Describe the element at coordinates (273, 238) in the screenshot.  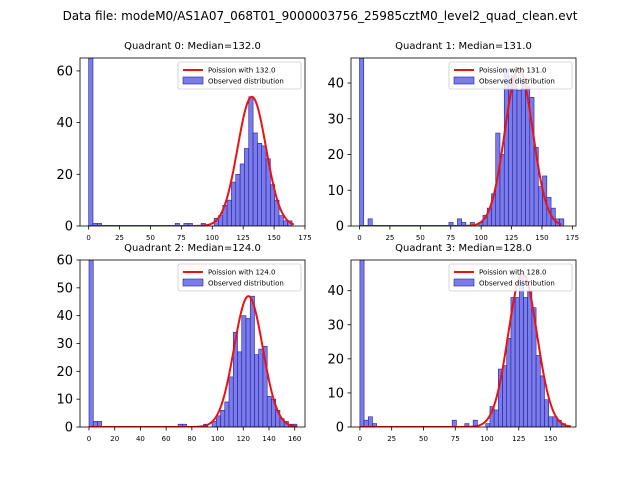
I see `x-tick-label: 150` at that location.